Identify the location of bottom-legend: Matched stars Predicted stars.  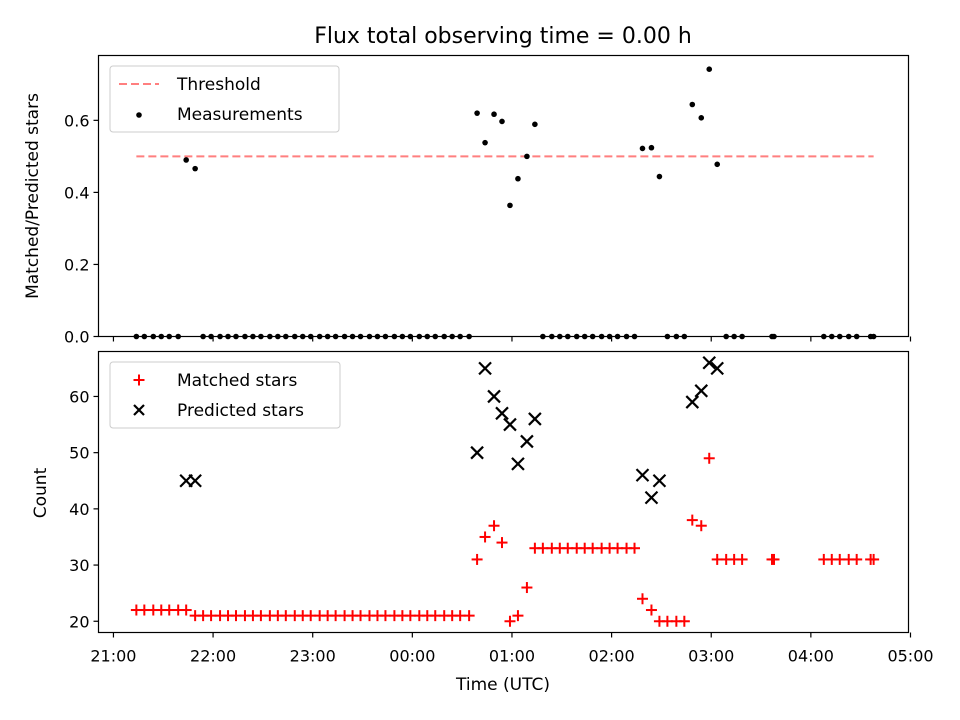
(225, 395).